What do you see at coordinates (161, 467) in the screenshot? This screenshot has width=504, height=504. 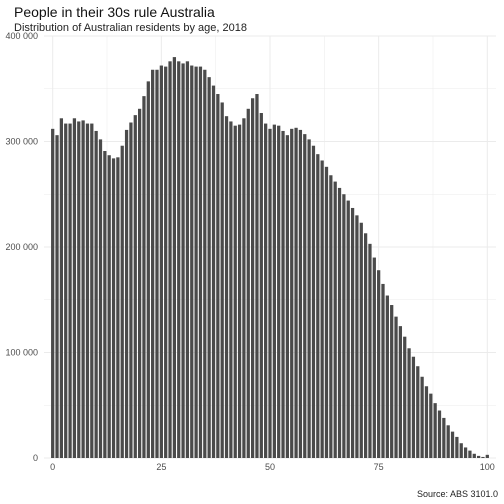 I see `x-tick-label: 25` at bounding box center [161, 467].